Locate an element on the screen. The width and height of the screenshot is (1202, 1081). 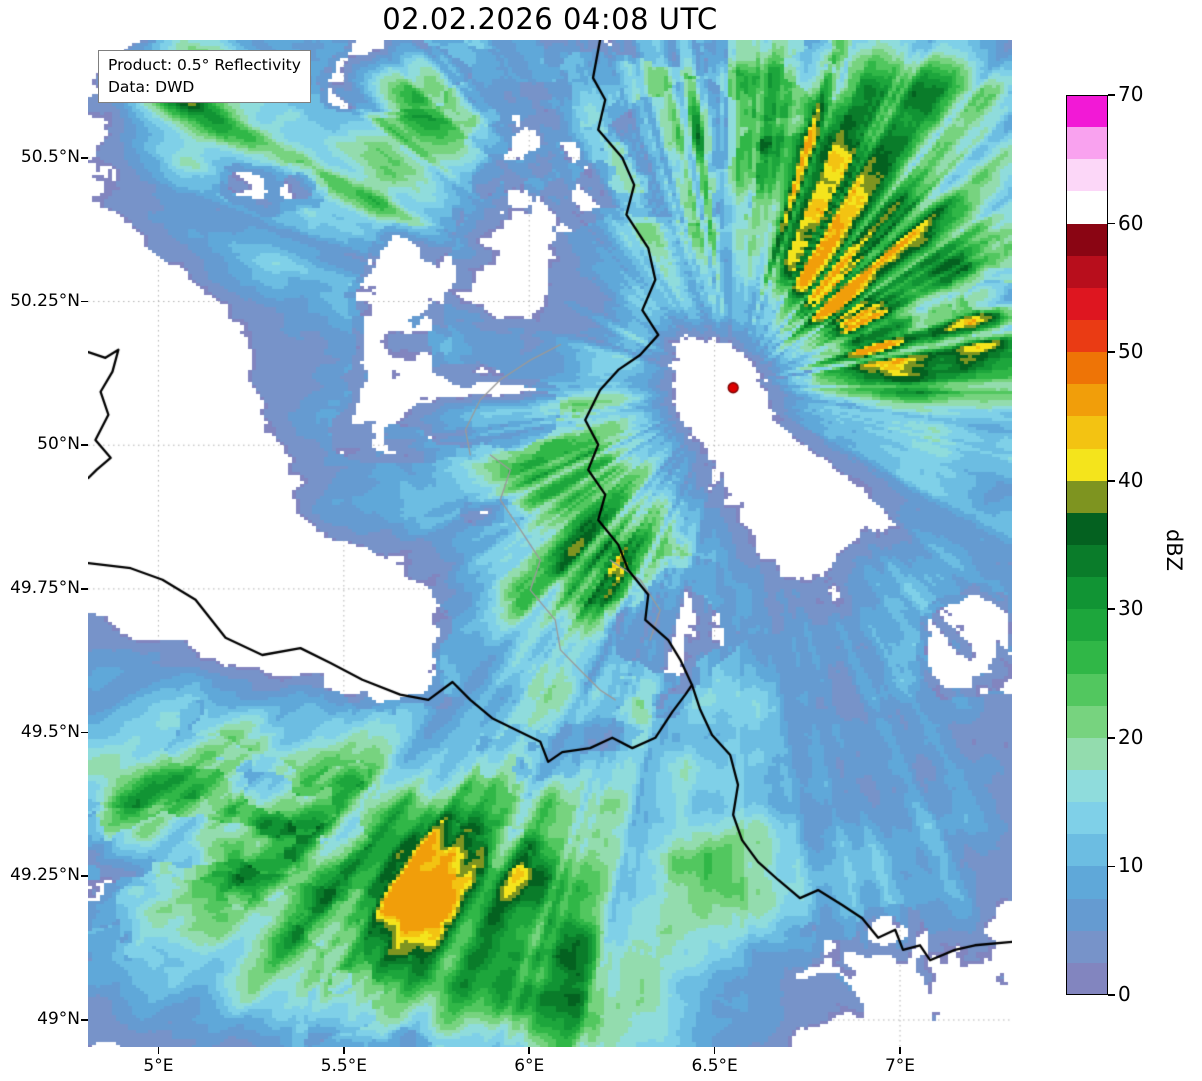
colorbar-tick-label: 60 is located at coordinates (1131, 222).